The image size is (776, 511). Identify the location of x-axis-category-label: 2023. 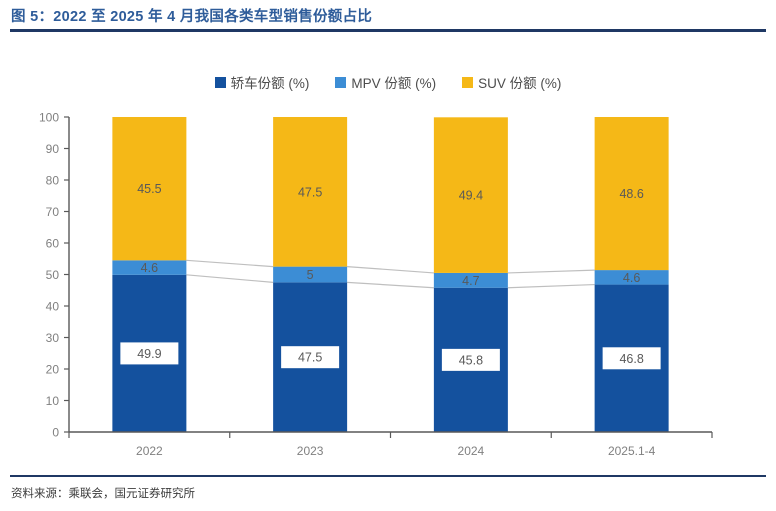
(310, 451).